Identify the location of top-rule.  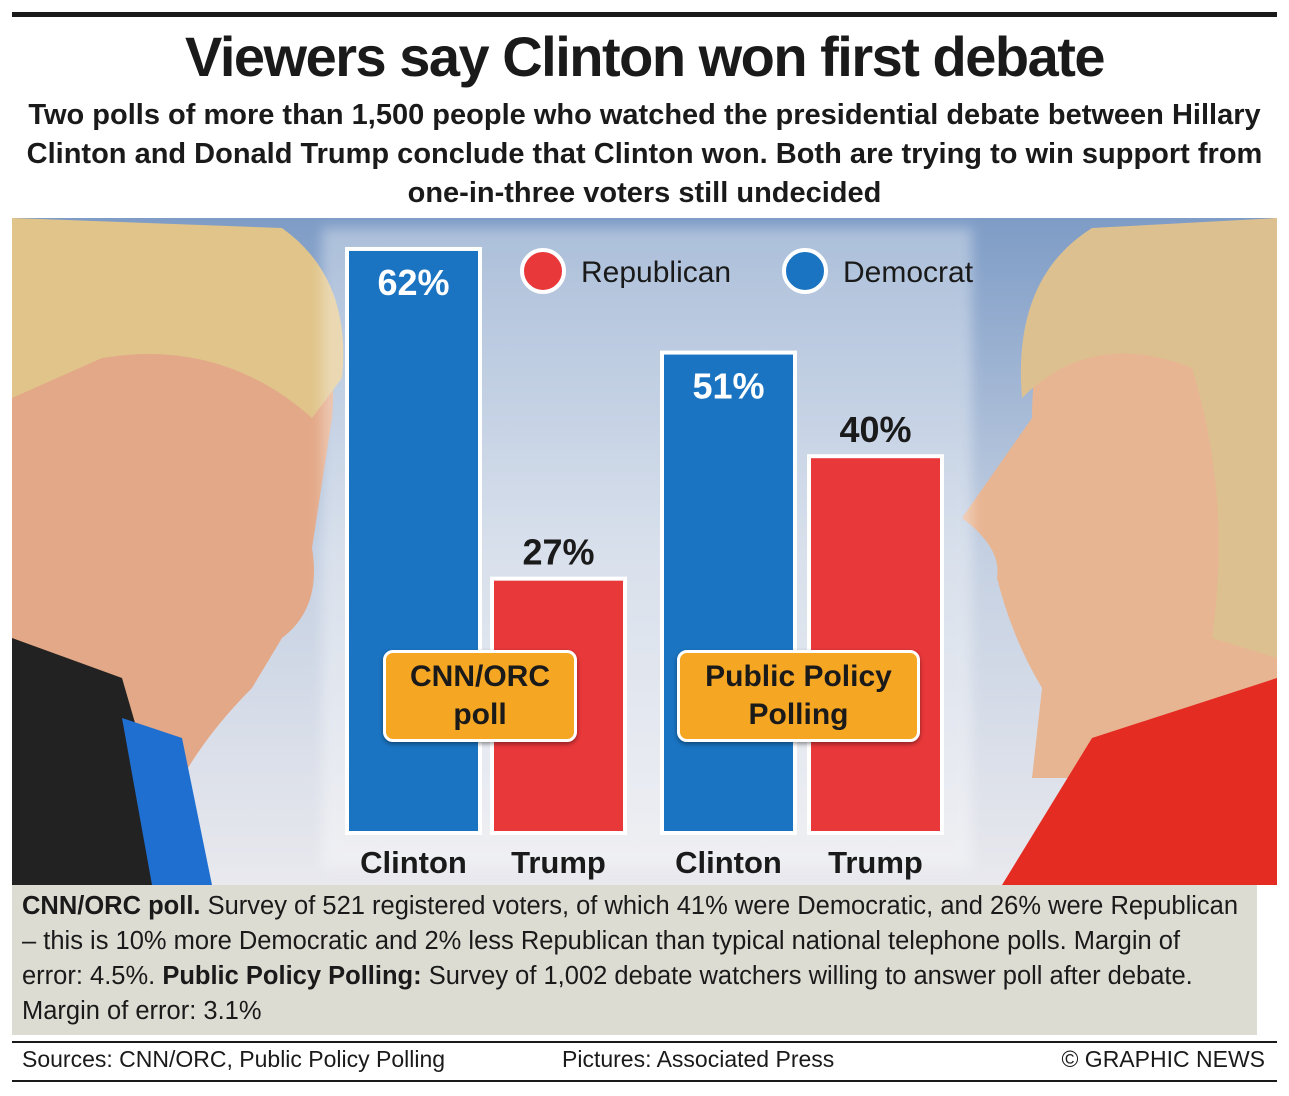
(644, 14).